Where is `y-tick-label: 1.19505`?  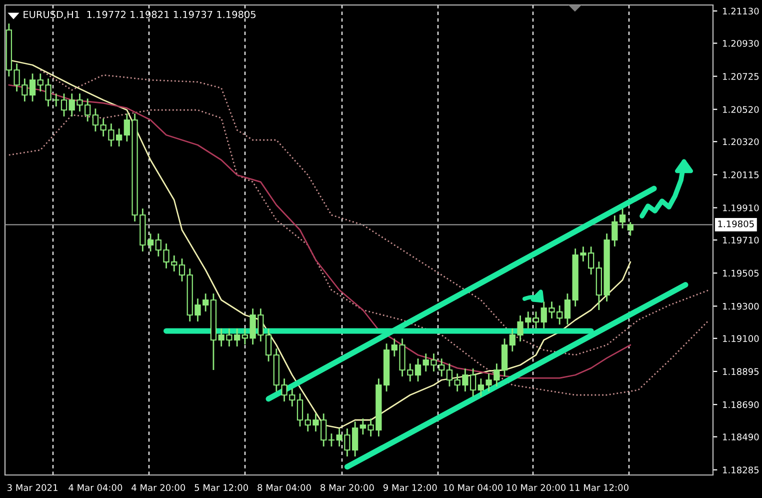 y-tick-label: 1.19505 is located at coordinates (741, 273).